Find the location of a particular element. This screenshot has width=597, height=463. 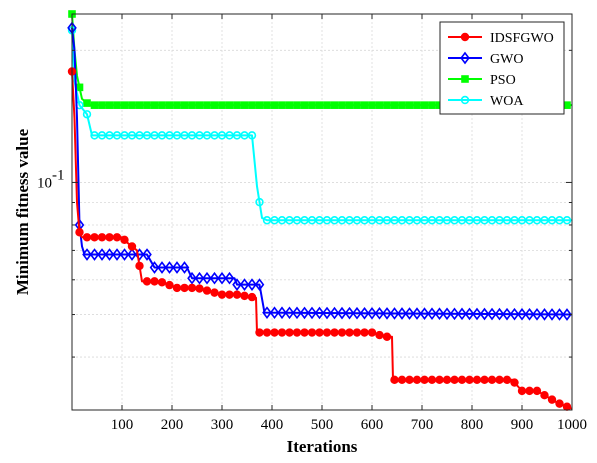

x-tick-label: 300 is located at coordinates (222, 425).